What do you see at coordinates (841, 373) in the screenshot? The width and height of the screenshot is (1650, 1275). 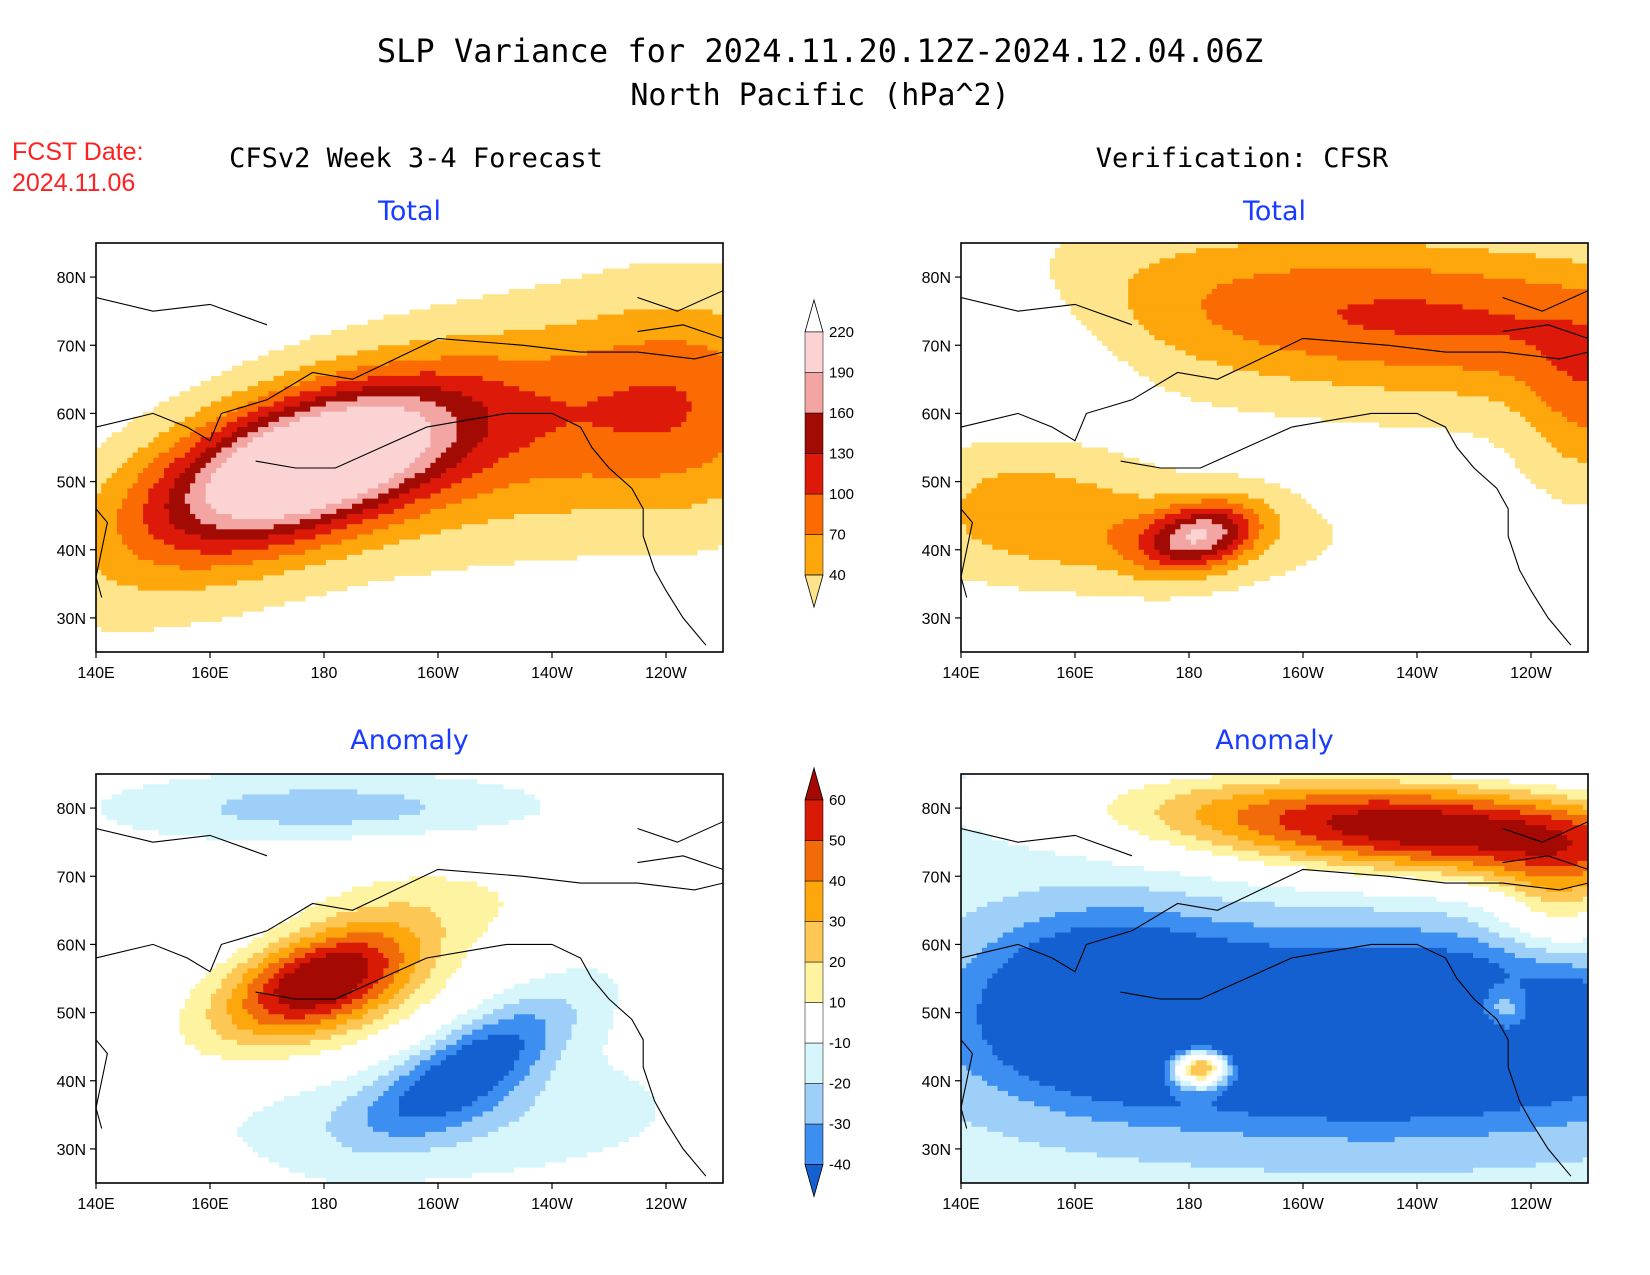 I see `colorbar-label: 190` at bounding box center [841, 373].